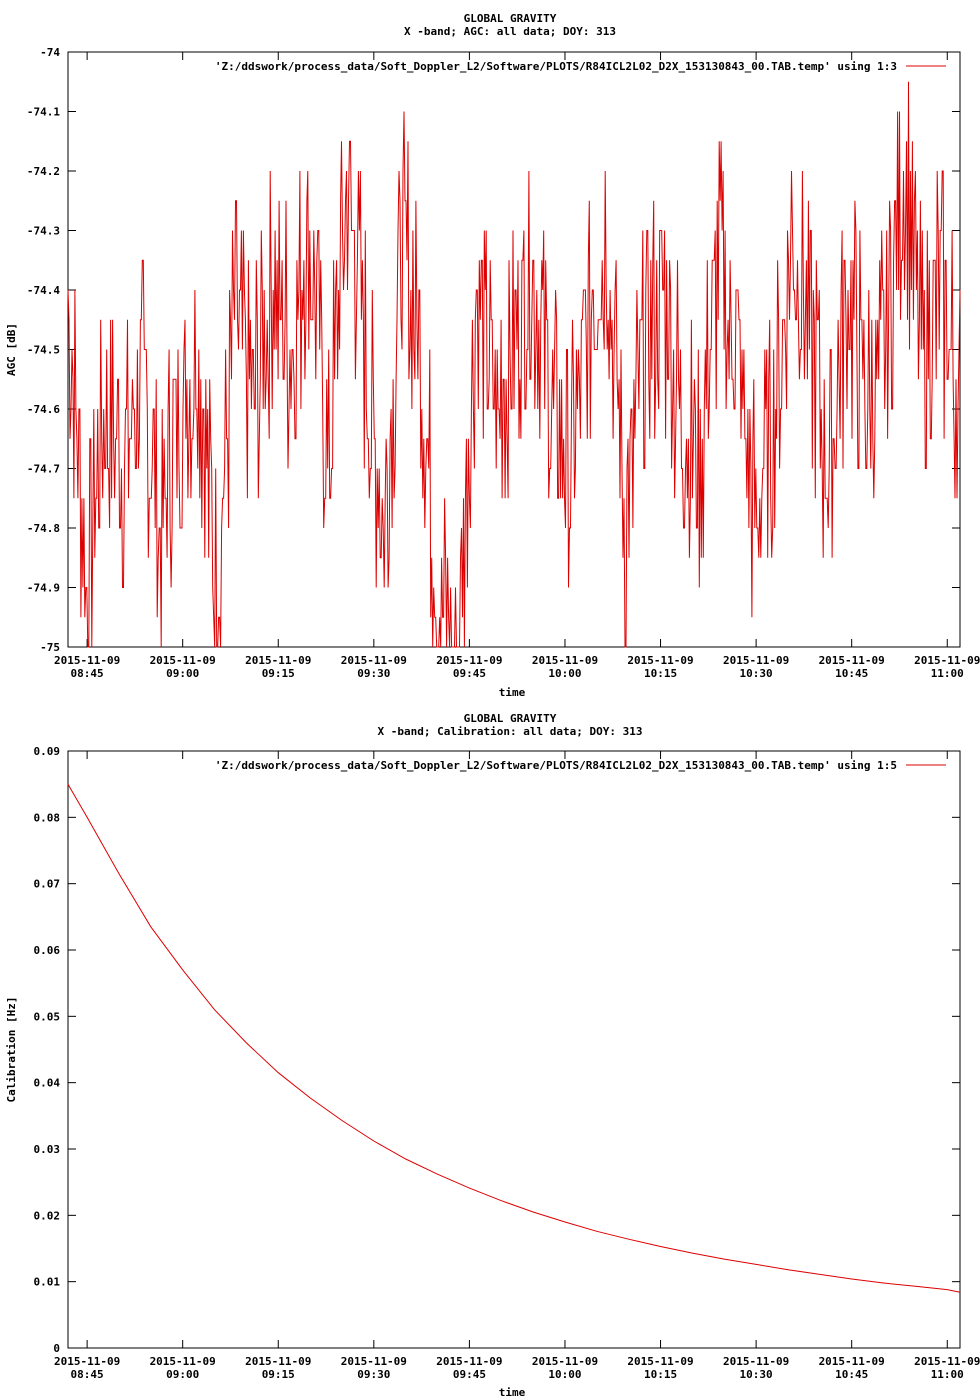 This screenshot has height=1400, width=980. I want to click on y-tick-label: -74.2, so click(43, 171).